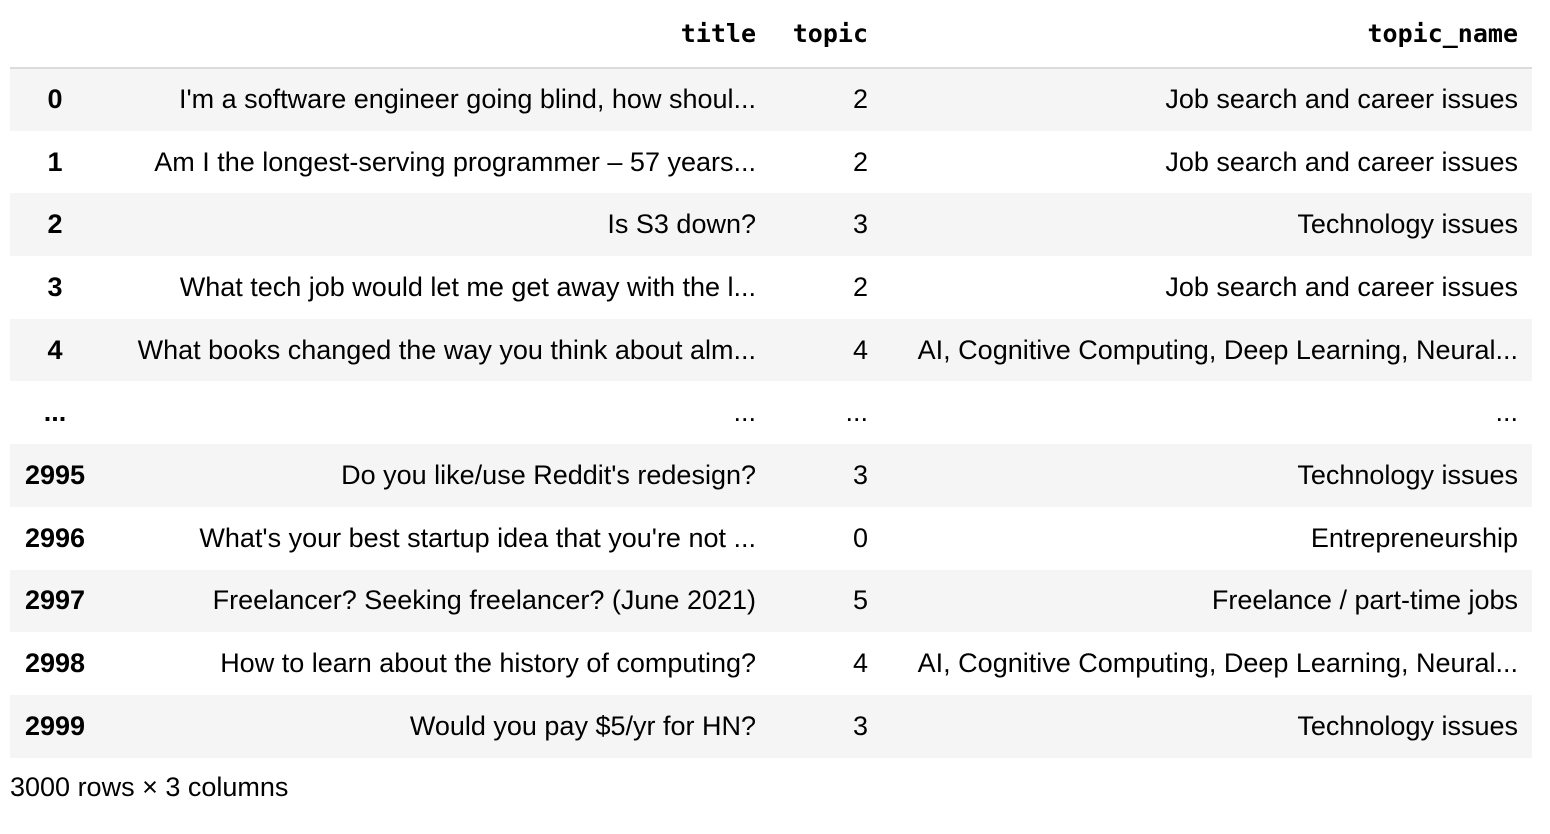 Image resolution: width=1550 pixels, height=834 pixels. What do you see at coordinates (55, 161) in the screenshot?
I see `row-index: 1` at bounding box center [55, 161].